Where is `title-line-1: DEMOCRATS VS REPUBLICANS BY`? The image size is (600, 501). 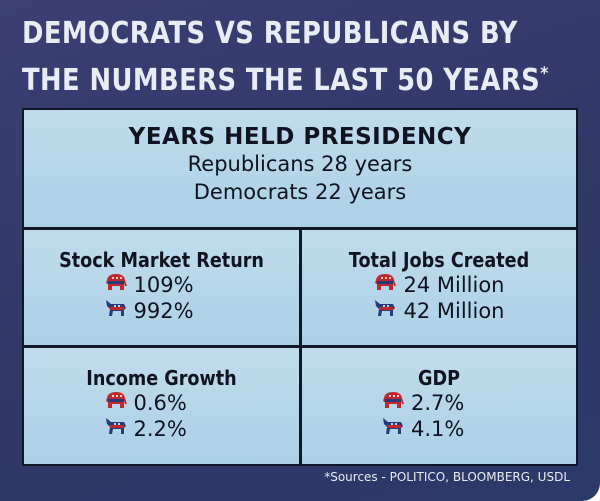
title-line-1: DEMOCRATS VS REPUBLICANS BY is located at coordinates (270, 33).